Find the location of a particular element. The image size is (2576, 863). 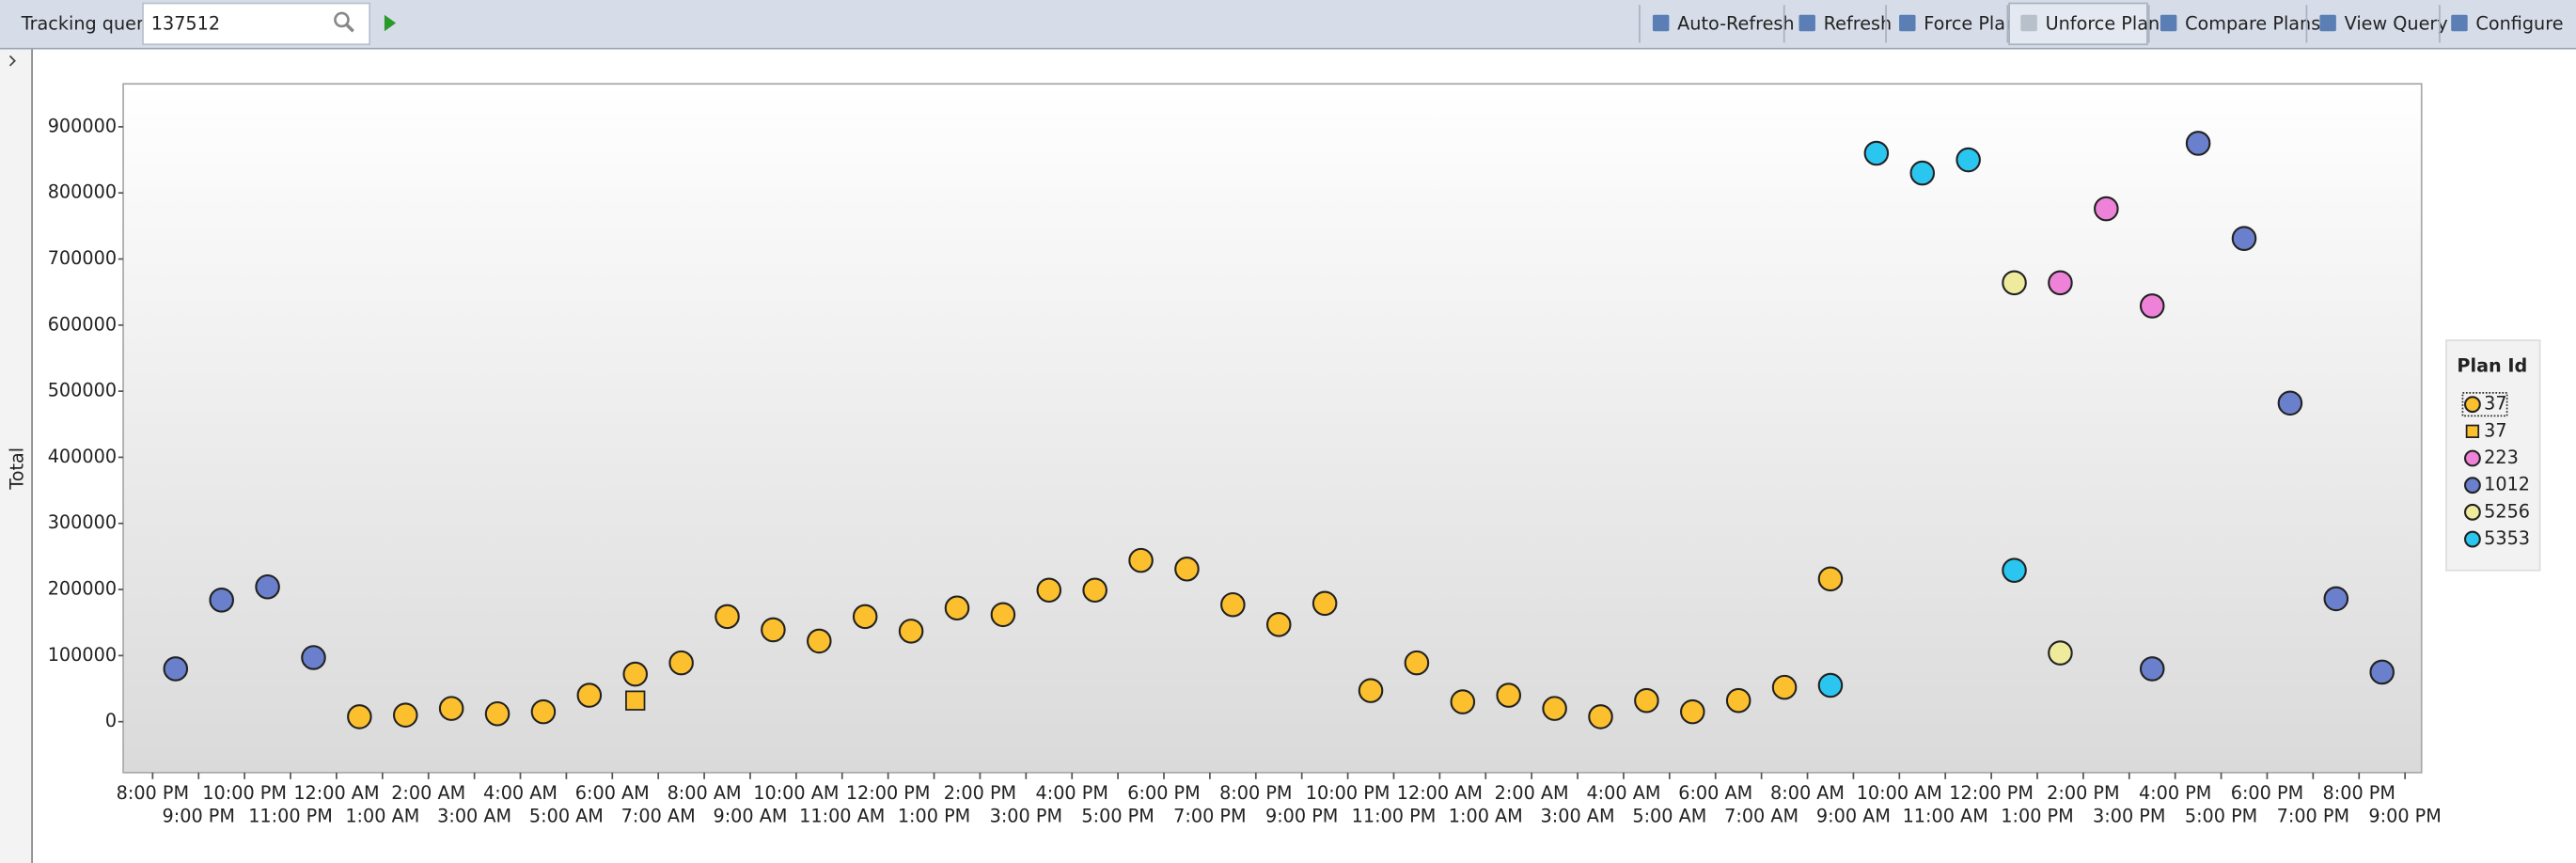

legend-selection is located at coordinates (2484, 404).